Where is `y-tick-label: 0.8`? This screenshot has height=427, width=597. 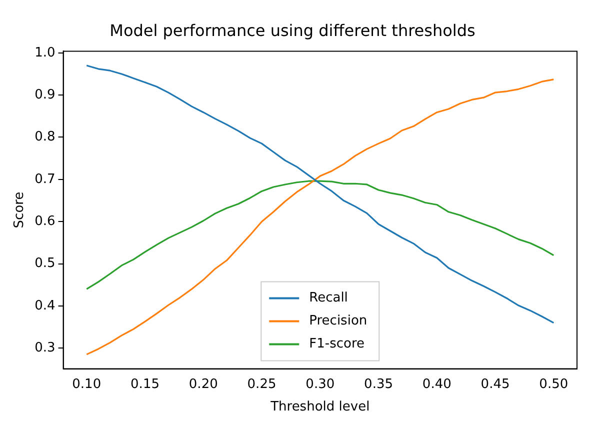 y-tick-label: 0.8 is located at coordinates (45, 137).